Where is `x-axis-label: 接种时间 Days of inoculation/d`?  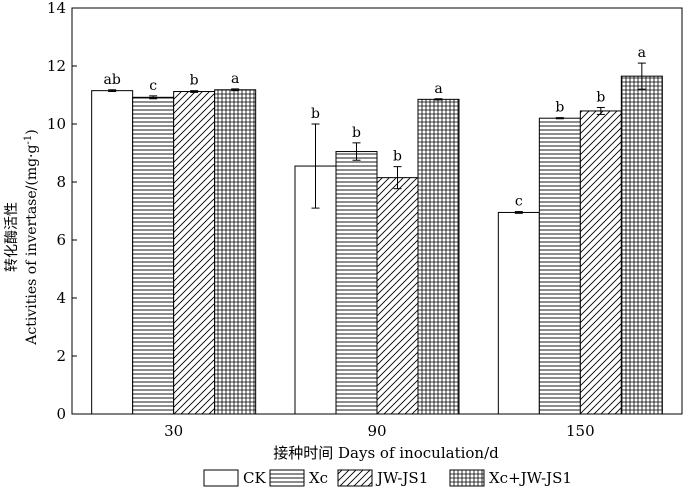 x-axis-label: 接种时间 Days of inoculation/d is located at coordinates (386, 453).